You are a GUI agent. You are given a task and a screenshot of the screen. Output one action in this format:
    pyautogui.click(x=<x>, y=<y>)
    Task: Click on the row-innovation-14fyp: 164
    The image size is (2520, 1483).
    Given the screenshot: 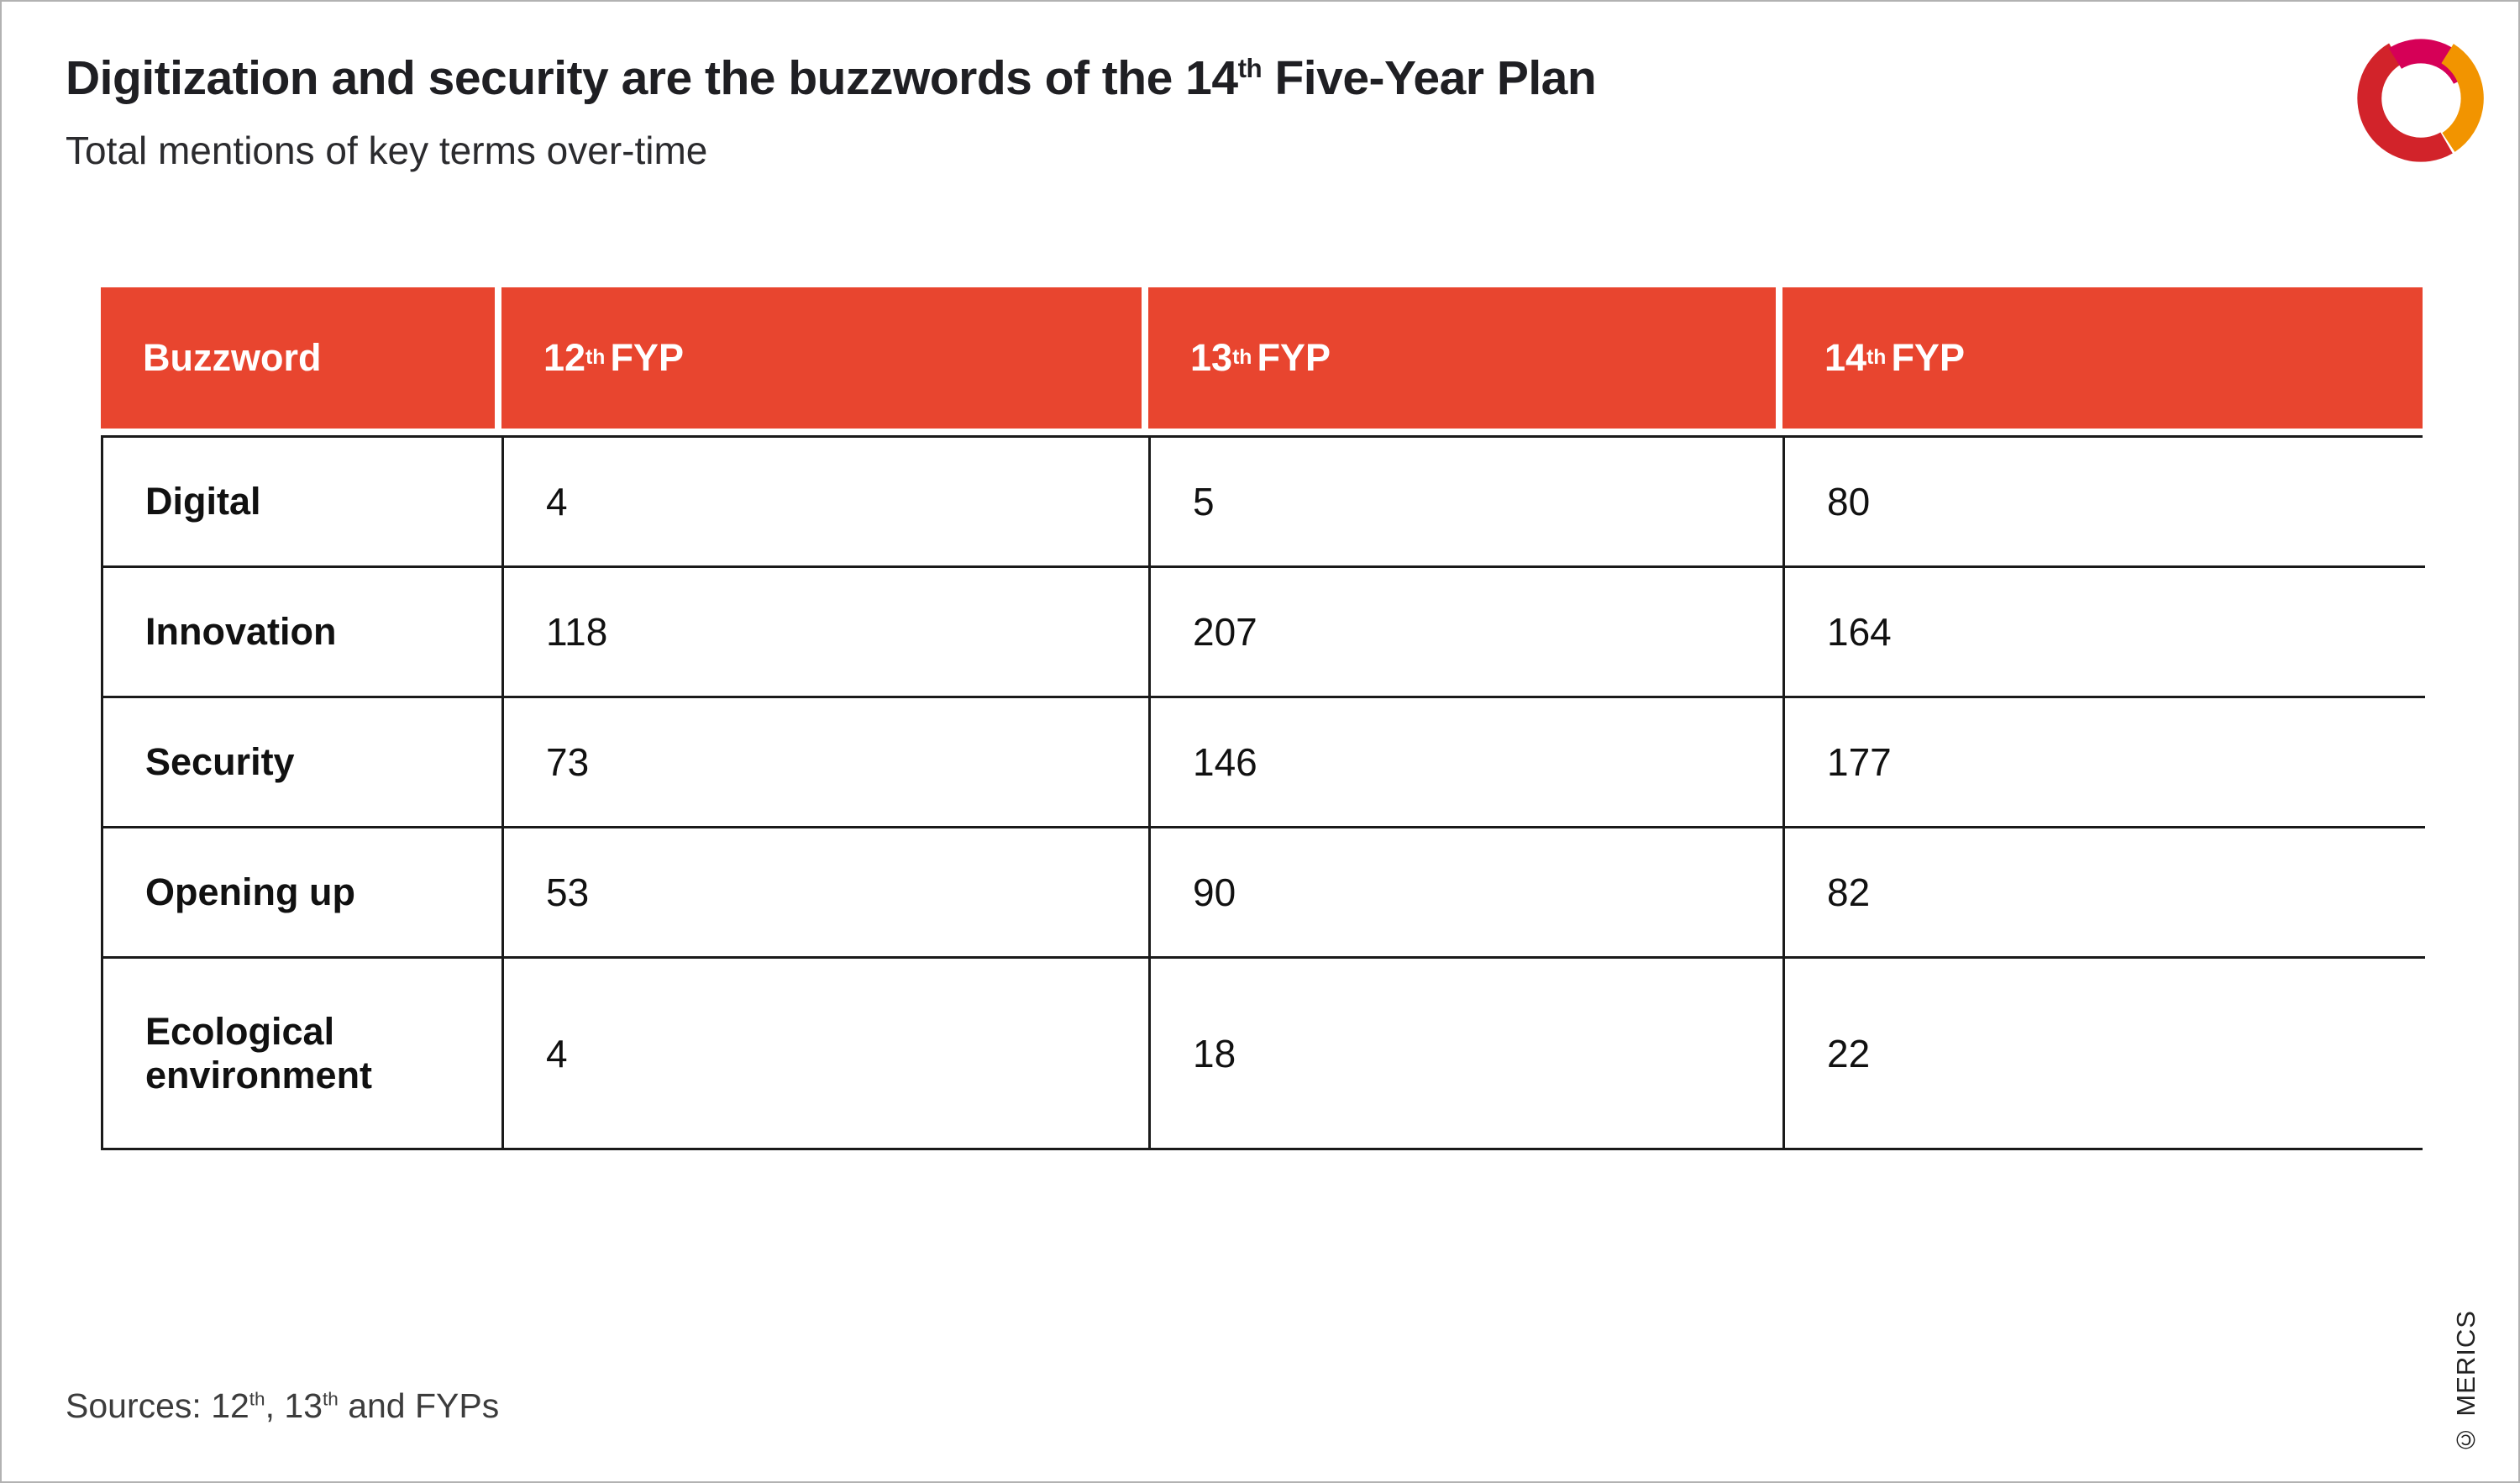 What is the action you would take?
    pyautogui.click(x=2105, y=633)
    